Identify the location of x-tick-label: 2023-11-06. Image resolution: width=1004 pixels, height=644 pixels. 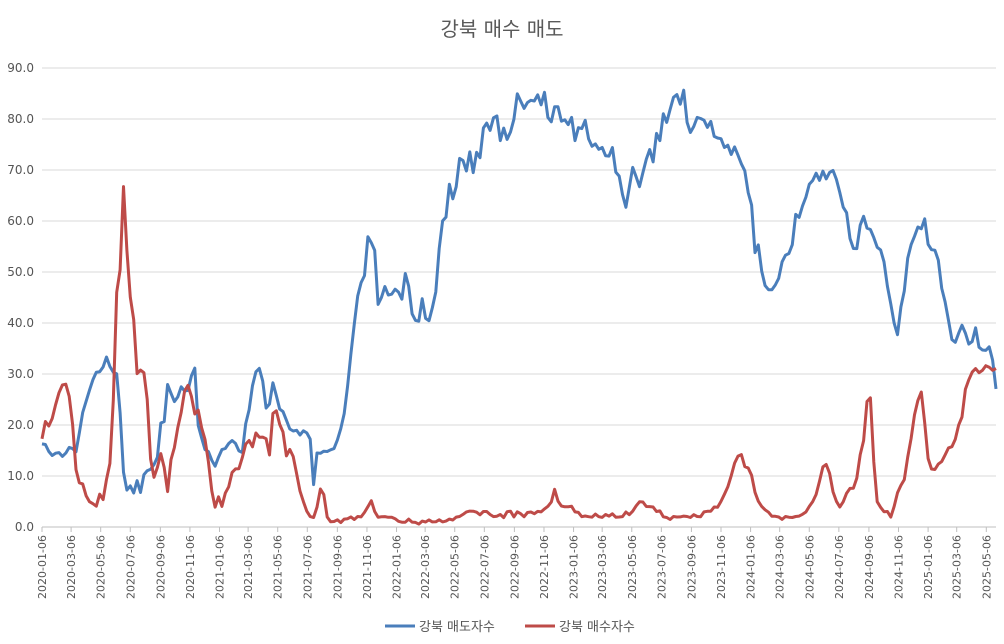
(721, 567).